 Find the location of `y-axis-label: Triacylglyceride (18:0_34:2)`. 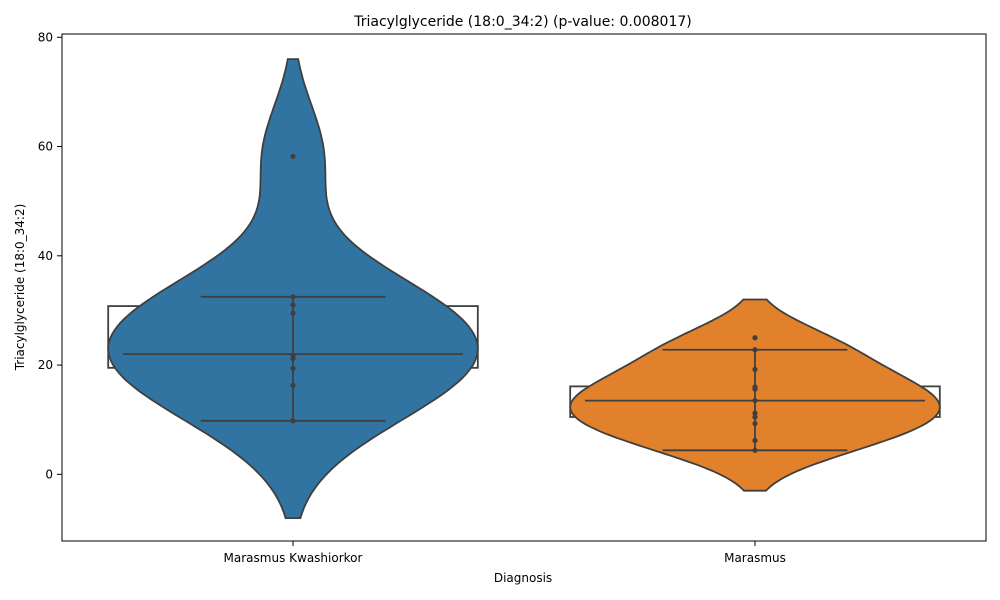

y-axis-label: Triacylglyceride (18:0_34:2) is located at coordinates (20, 288).